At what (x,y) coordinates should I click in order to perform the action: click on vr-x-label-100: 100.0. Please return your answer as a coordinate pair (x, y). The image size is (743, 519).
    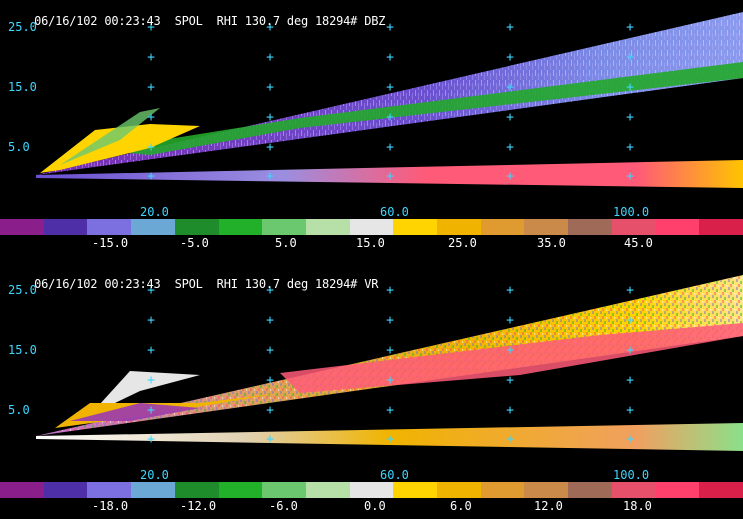
    Looking at the image, I should click on (631, 475).